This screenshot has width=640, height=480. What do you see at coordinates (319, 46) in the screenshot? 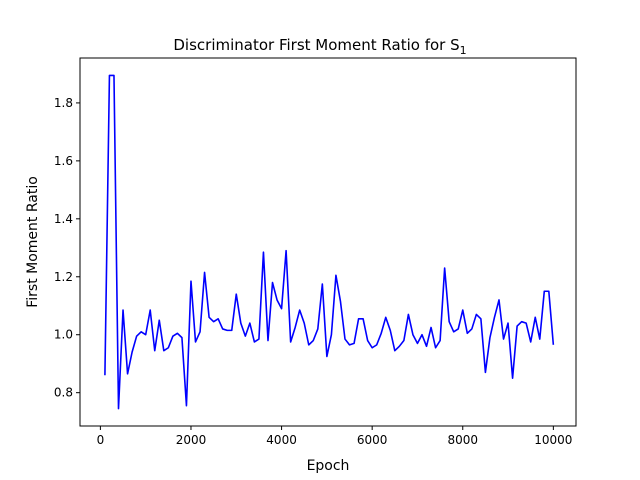
I see `chart-title: Discriminator First Moment Ratio for S1` at bounding box center [319, 46].